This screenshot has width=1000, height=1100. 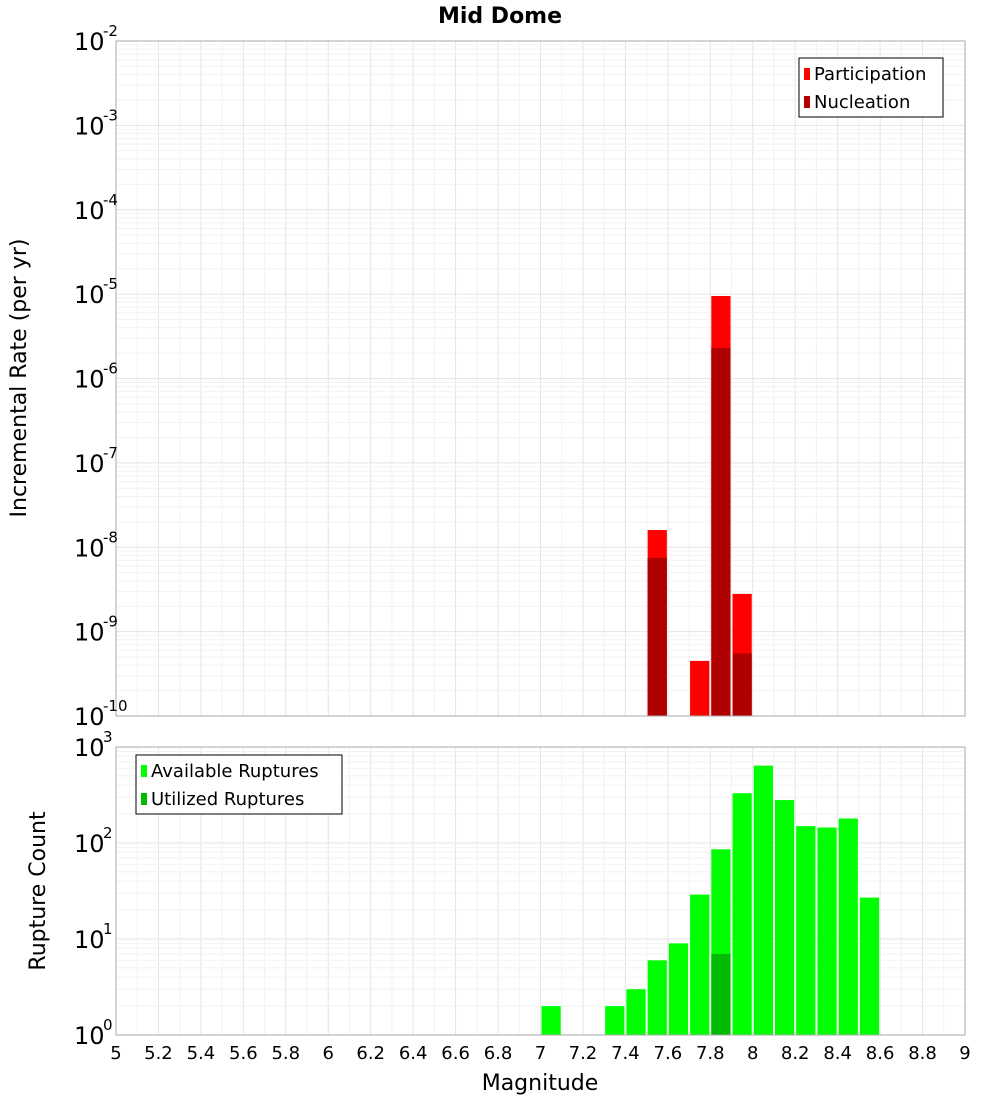 What do you see at coordinates (370, 1053) in the screenshot?
I see `x-tick-label: 6.2` at bounding box center [370, 1053].